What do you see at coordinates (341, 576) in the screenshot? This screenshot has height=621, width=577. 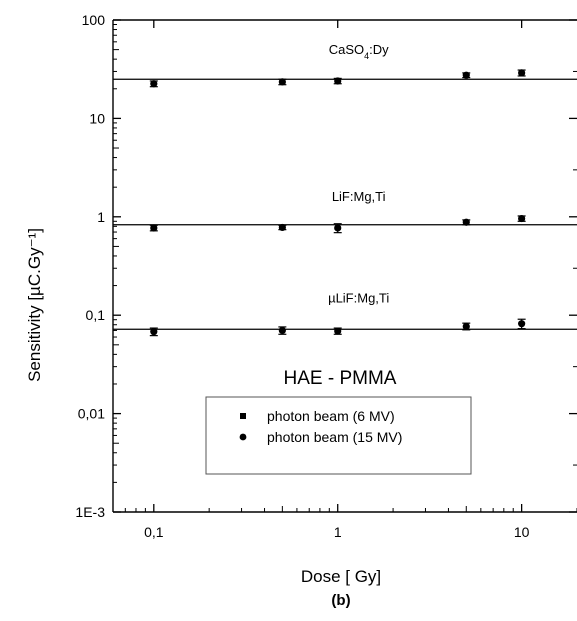 I see `x-axis-title: Dose [ Gy]` at bounding box center [341, 576].